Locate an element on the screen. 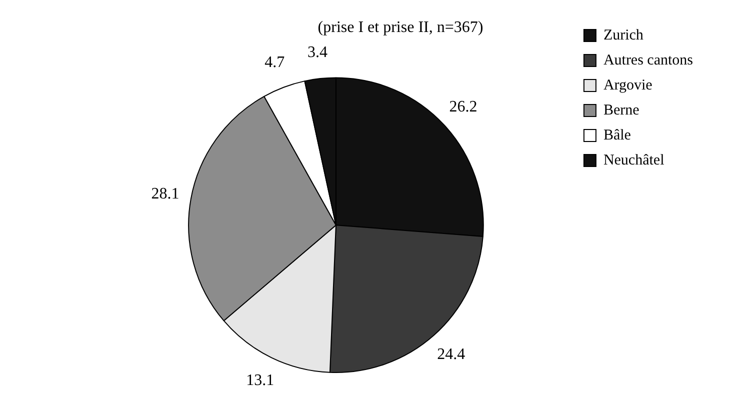  data-label: 13.1 is located at coordinates (260, 381).